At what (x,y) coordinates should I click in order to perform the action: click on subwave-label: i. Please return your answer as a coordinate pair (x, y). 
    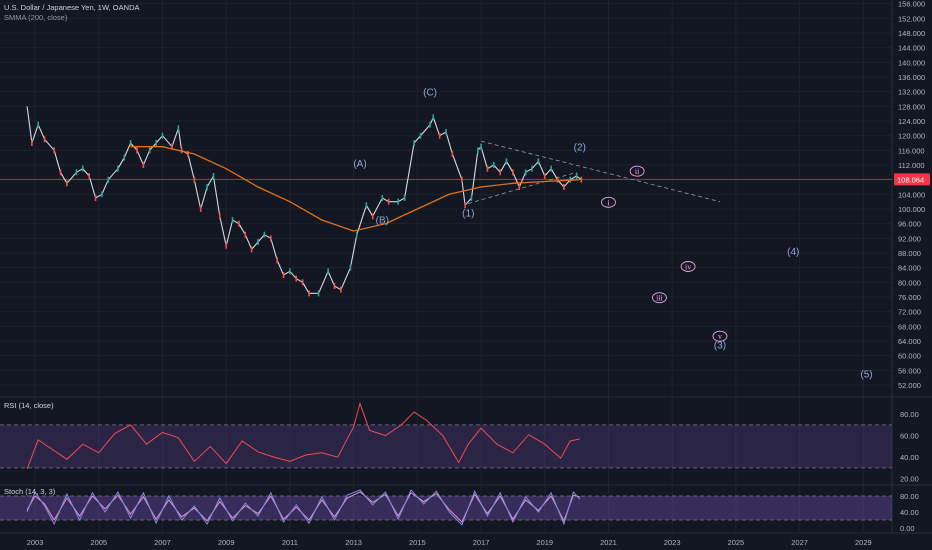
    Looking at the image, I should click on (608, 202).